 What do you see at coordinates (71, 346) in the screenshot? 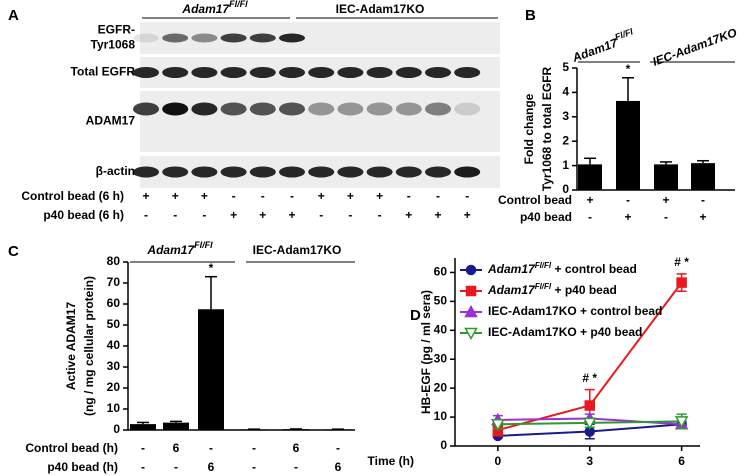
I see `y-axis-label: Active ADAM17` at bounding box center [71, 346].